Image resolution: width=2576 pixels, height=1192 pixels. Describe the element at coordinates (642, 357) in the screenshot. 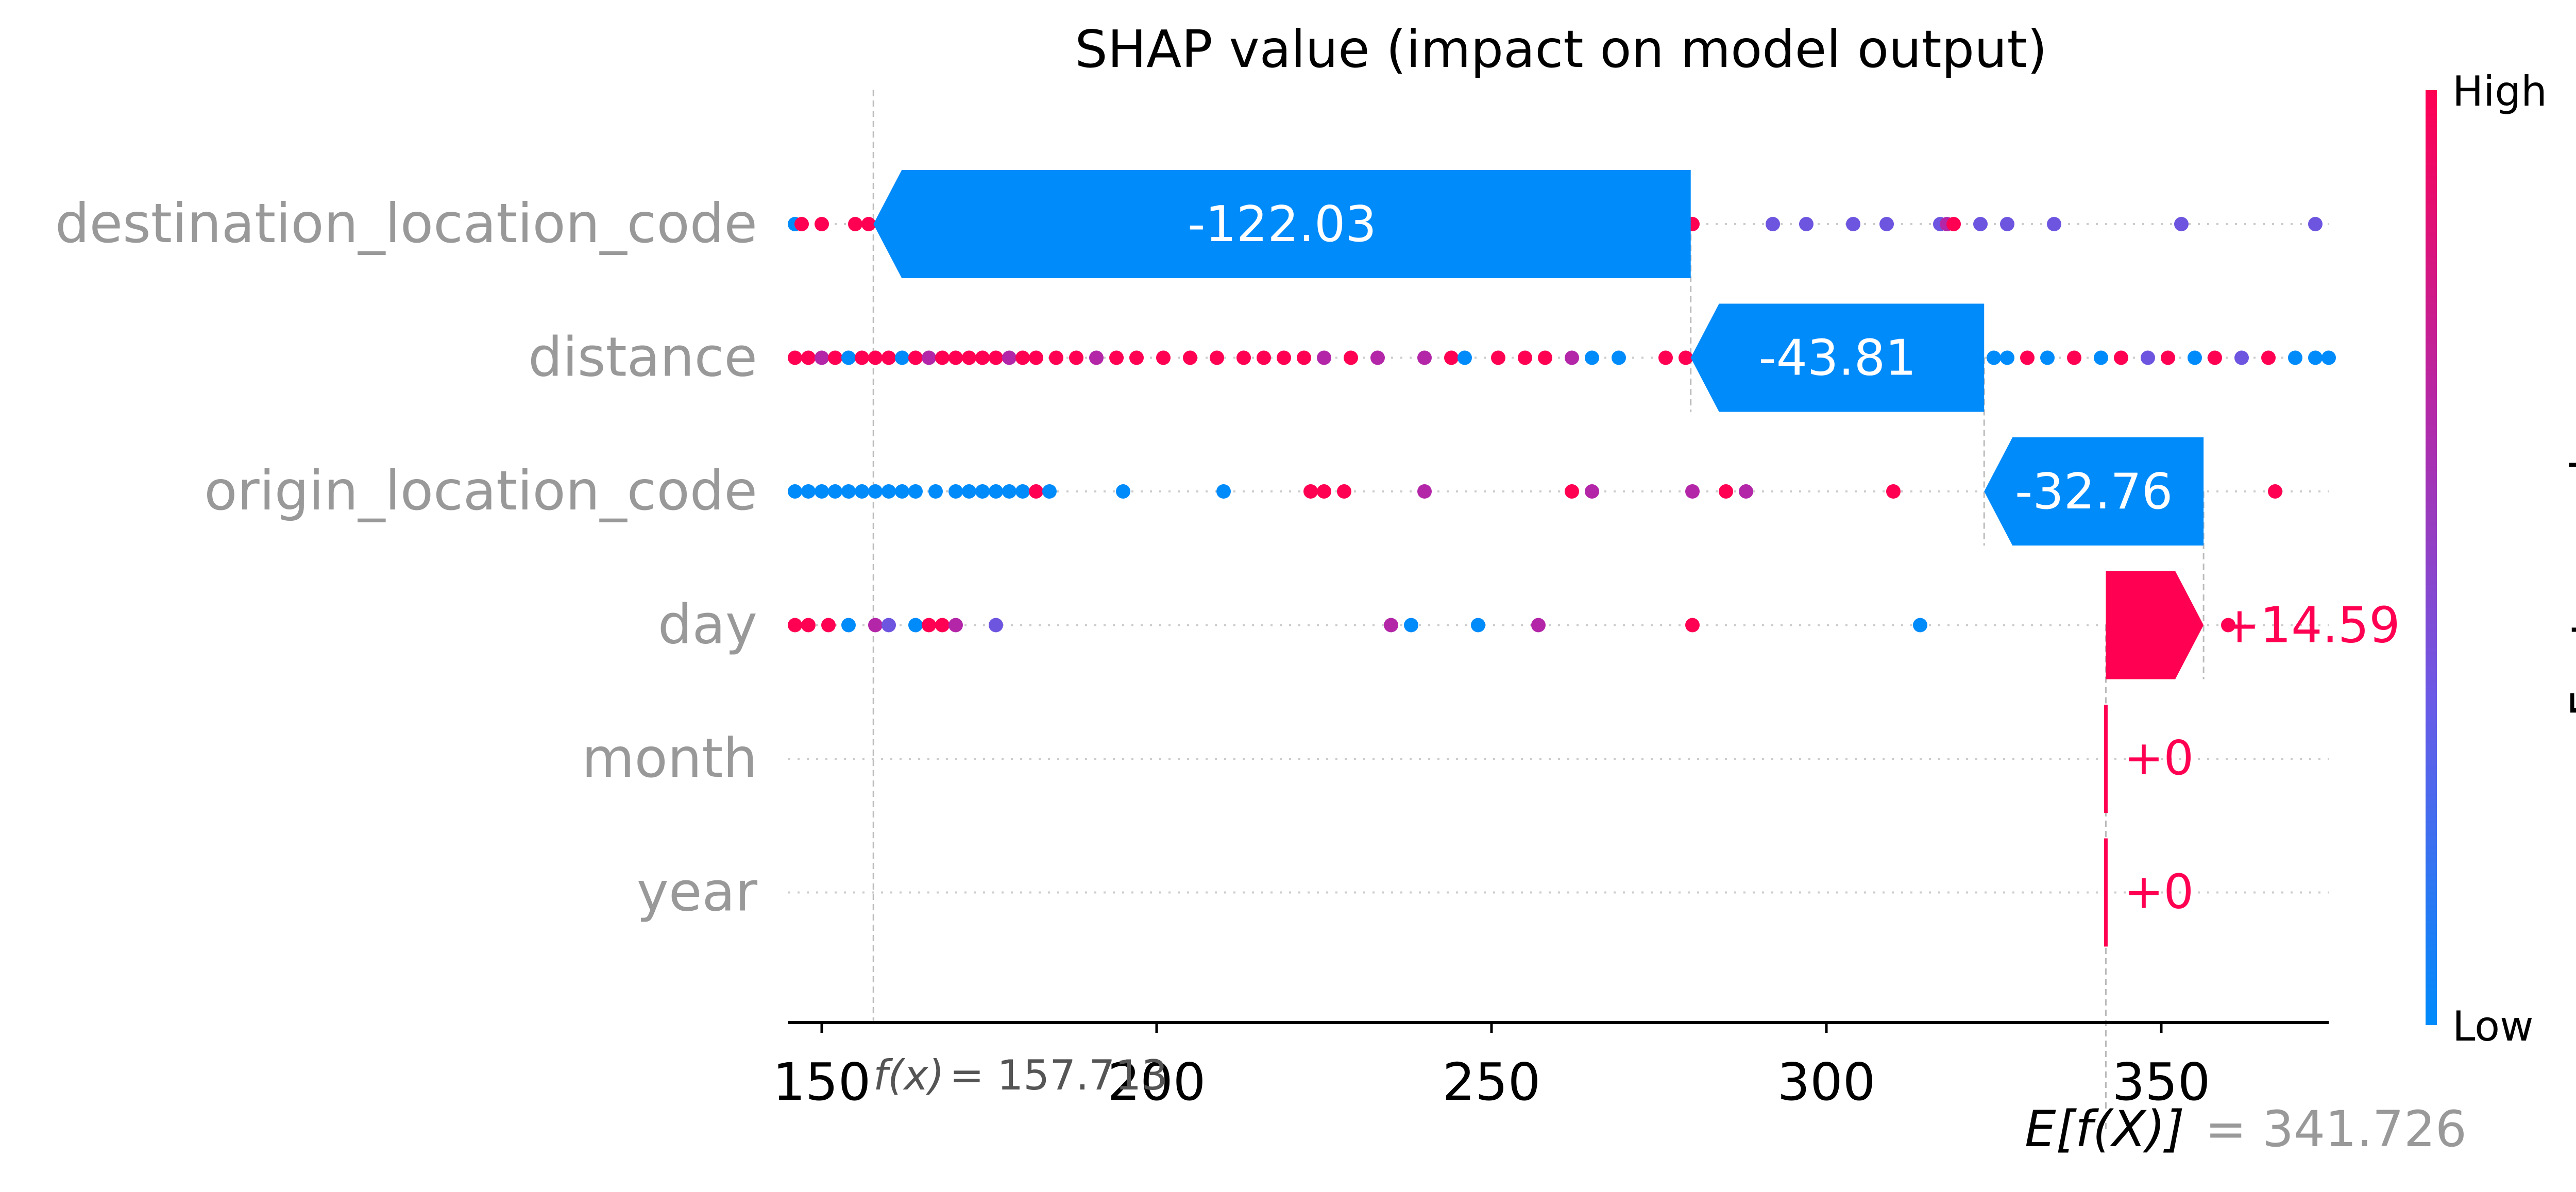

I see `feature-label: distance` at that location.